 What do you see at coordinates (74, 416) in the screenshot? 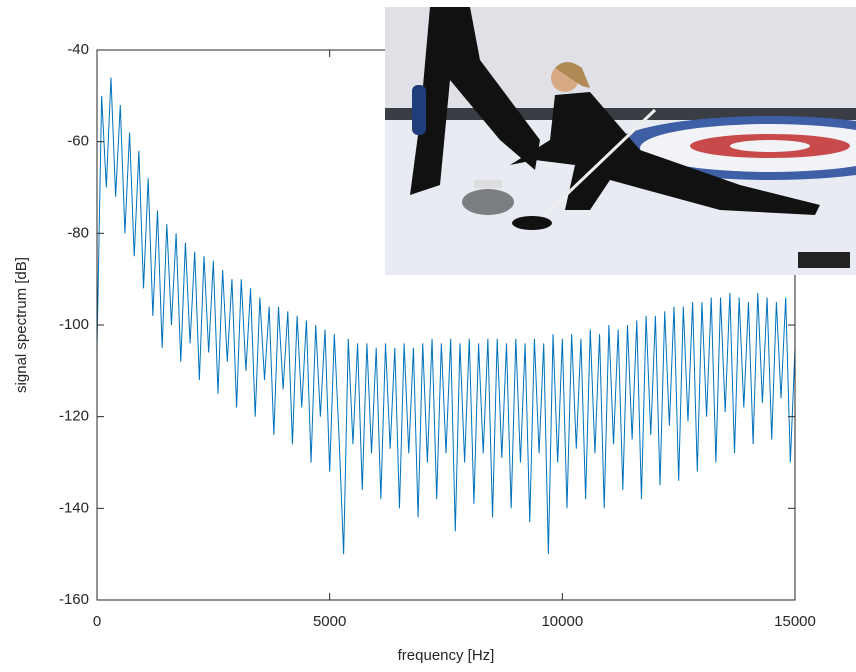
I see `y-tick-label: -120` at bounding box center [74, 416].